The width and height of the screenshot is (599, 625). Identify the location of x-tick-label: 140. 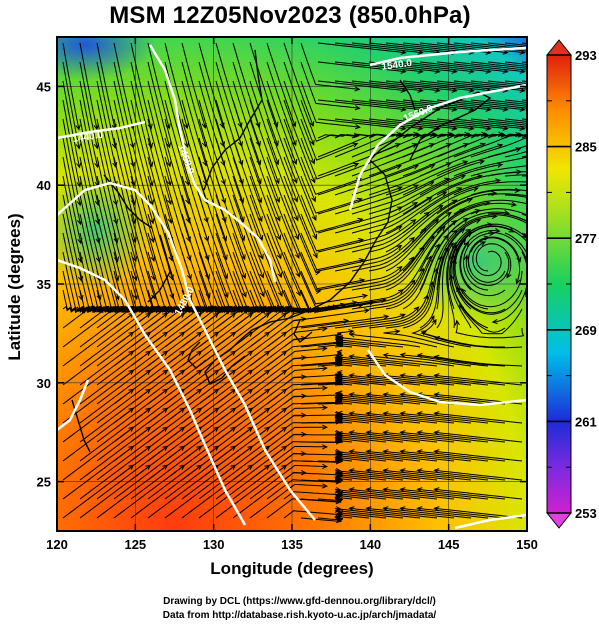
(370, 544).